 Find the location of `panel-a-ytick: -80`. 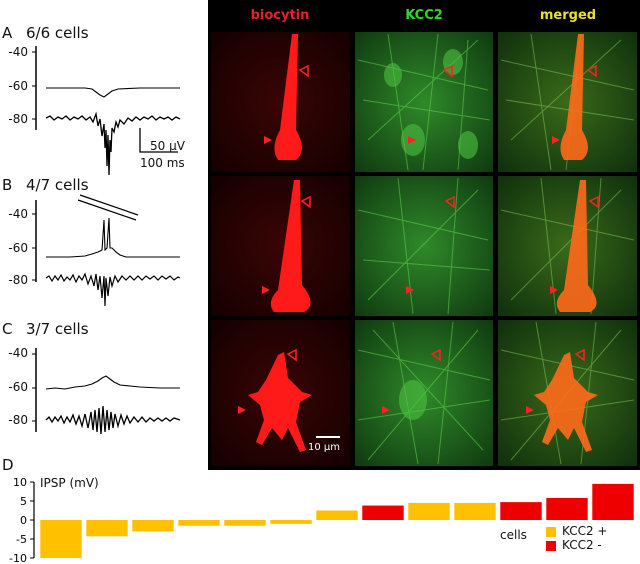

panel-a-ytick: -80 is located at coordinates (18, 119).